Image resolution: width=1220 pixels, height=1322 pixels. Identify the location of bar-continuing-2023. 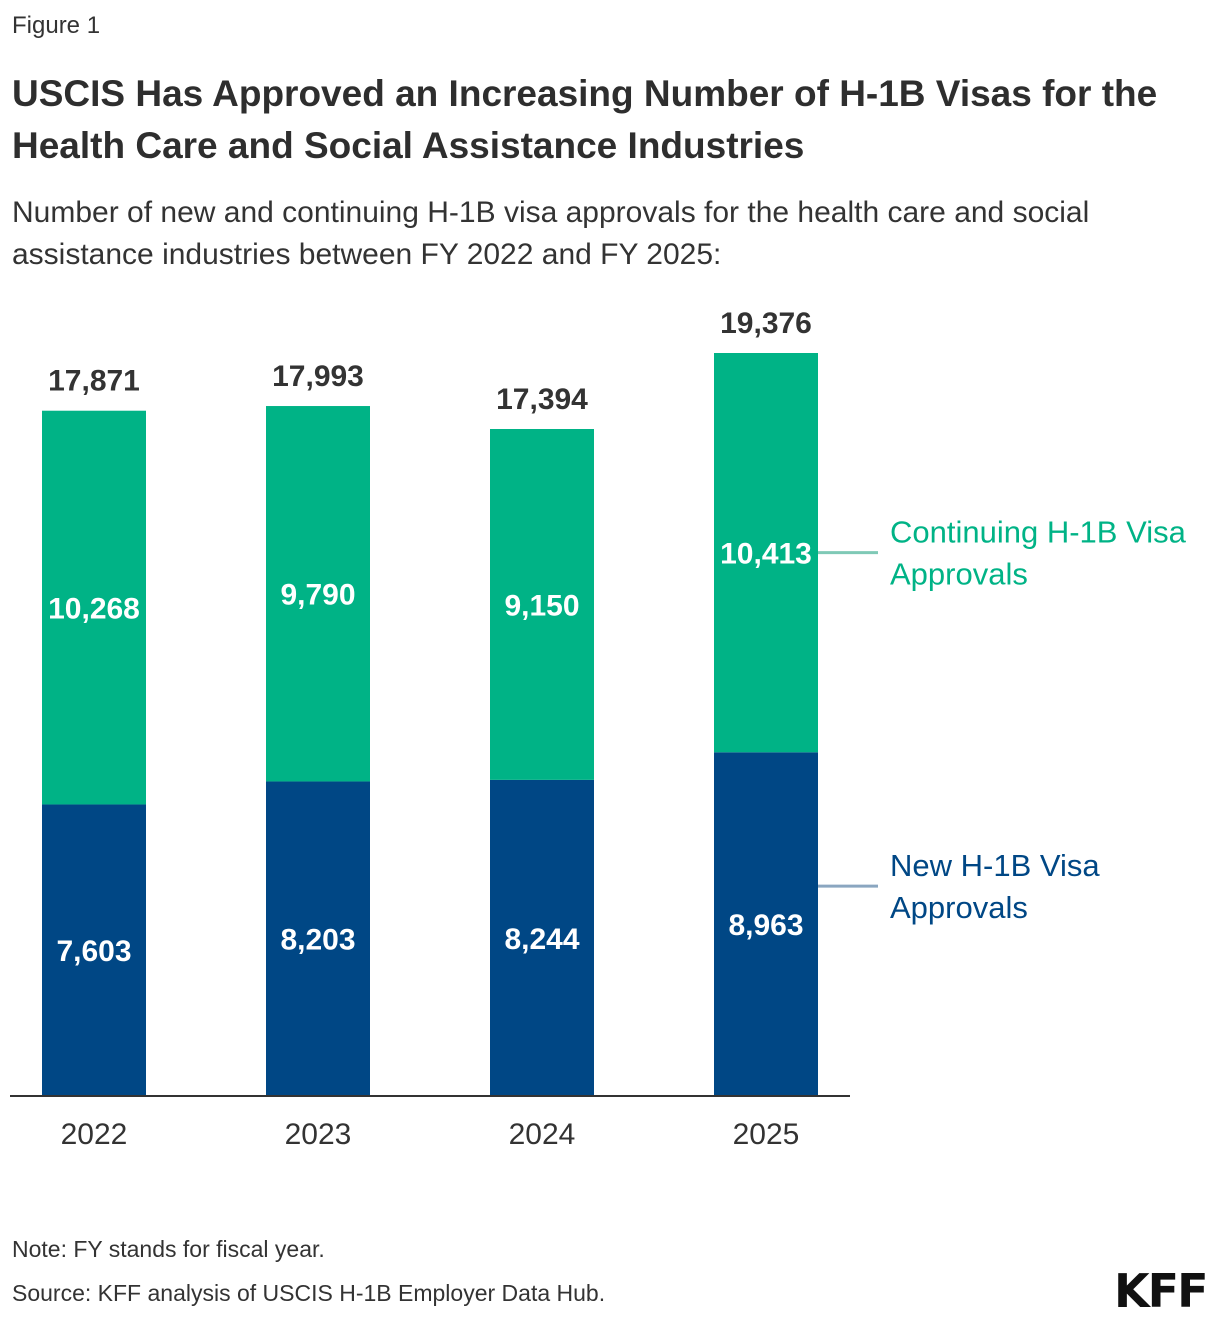
(318, 594).